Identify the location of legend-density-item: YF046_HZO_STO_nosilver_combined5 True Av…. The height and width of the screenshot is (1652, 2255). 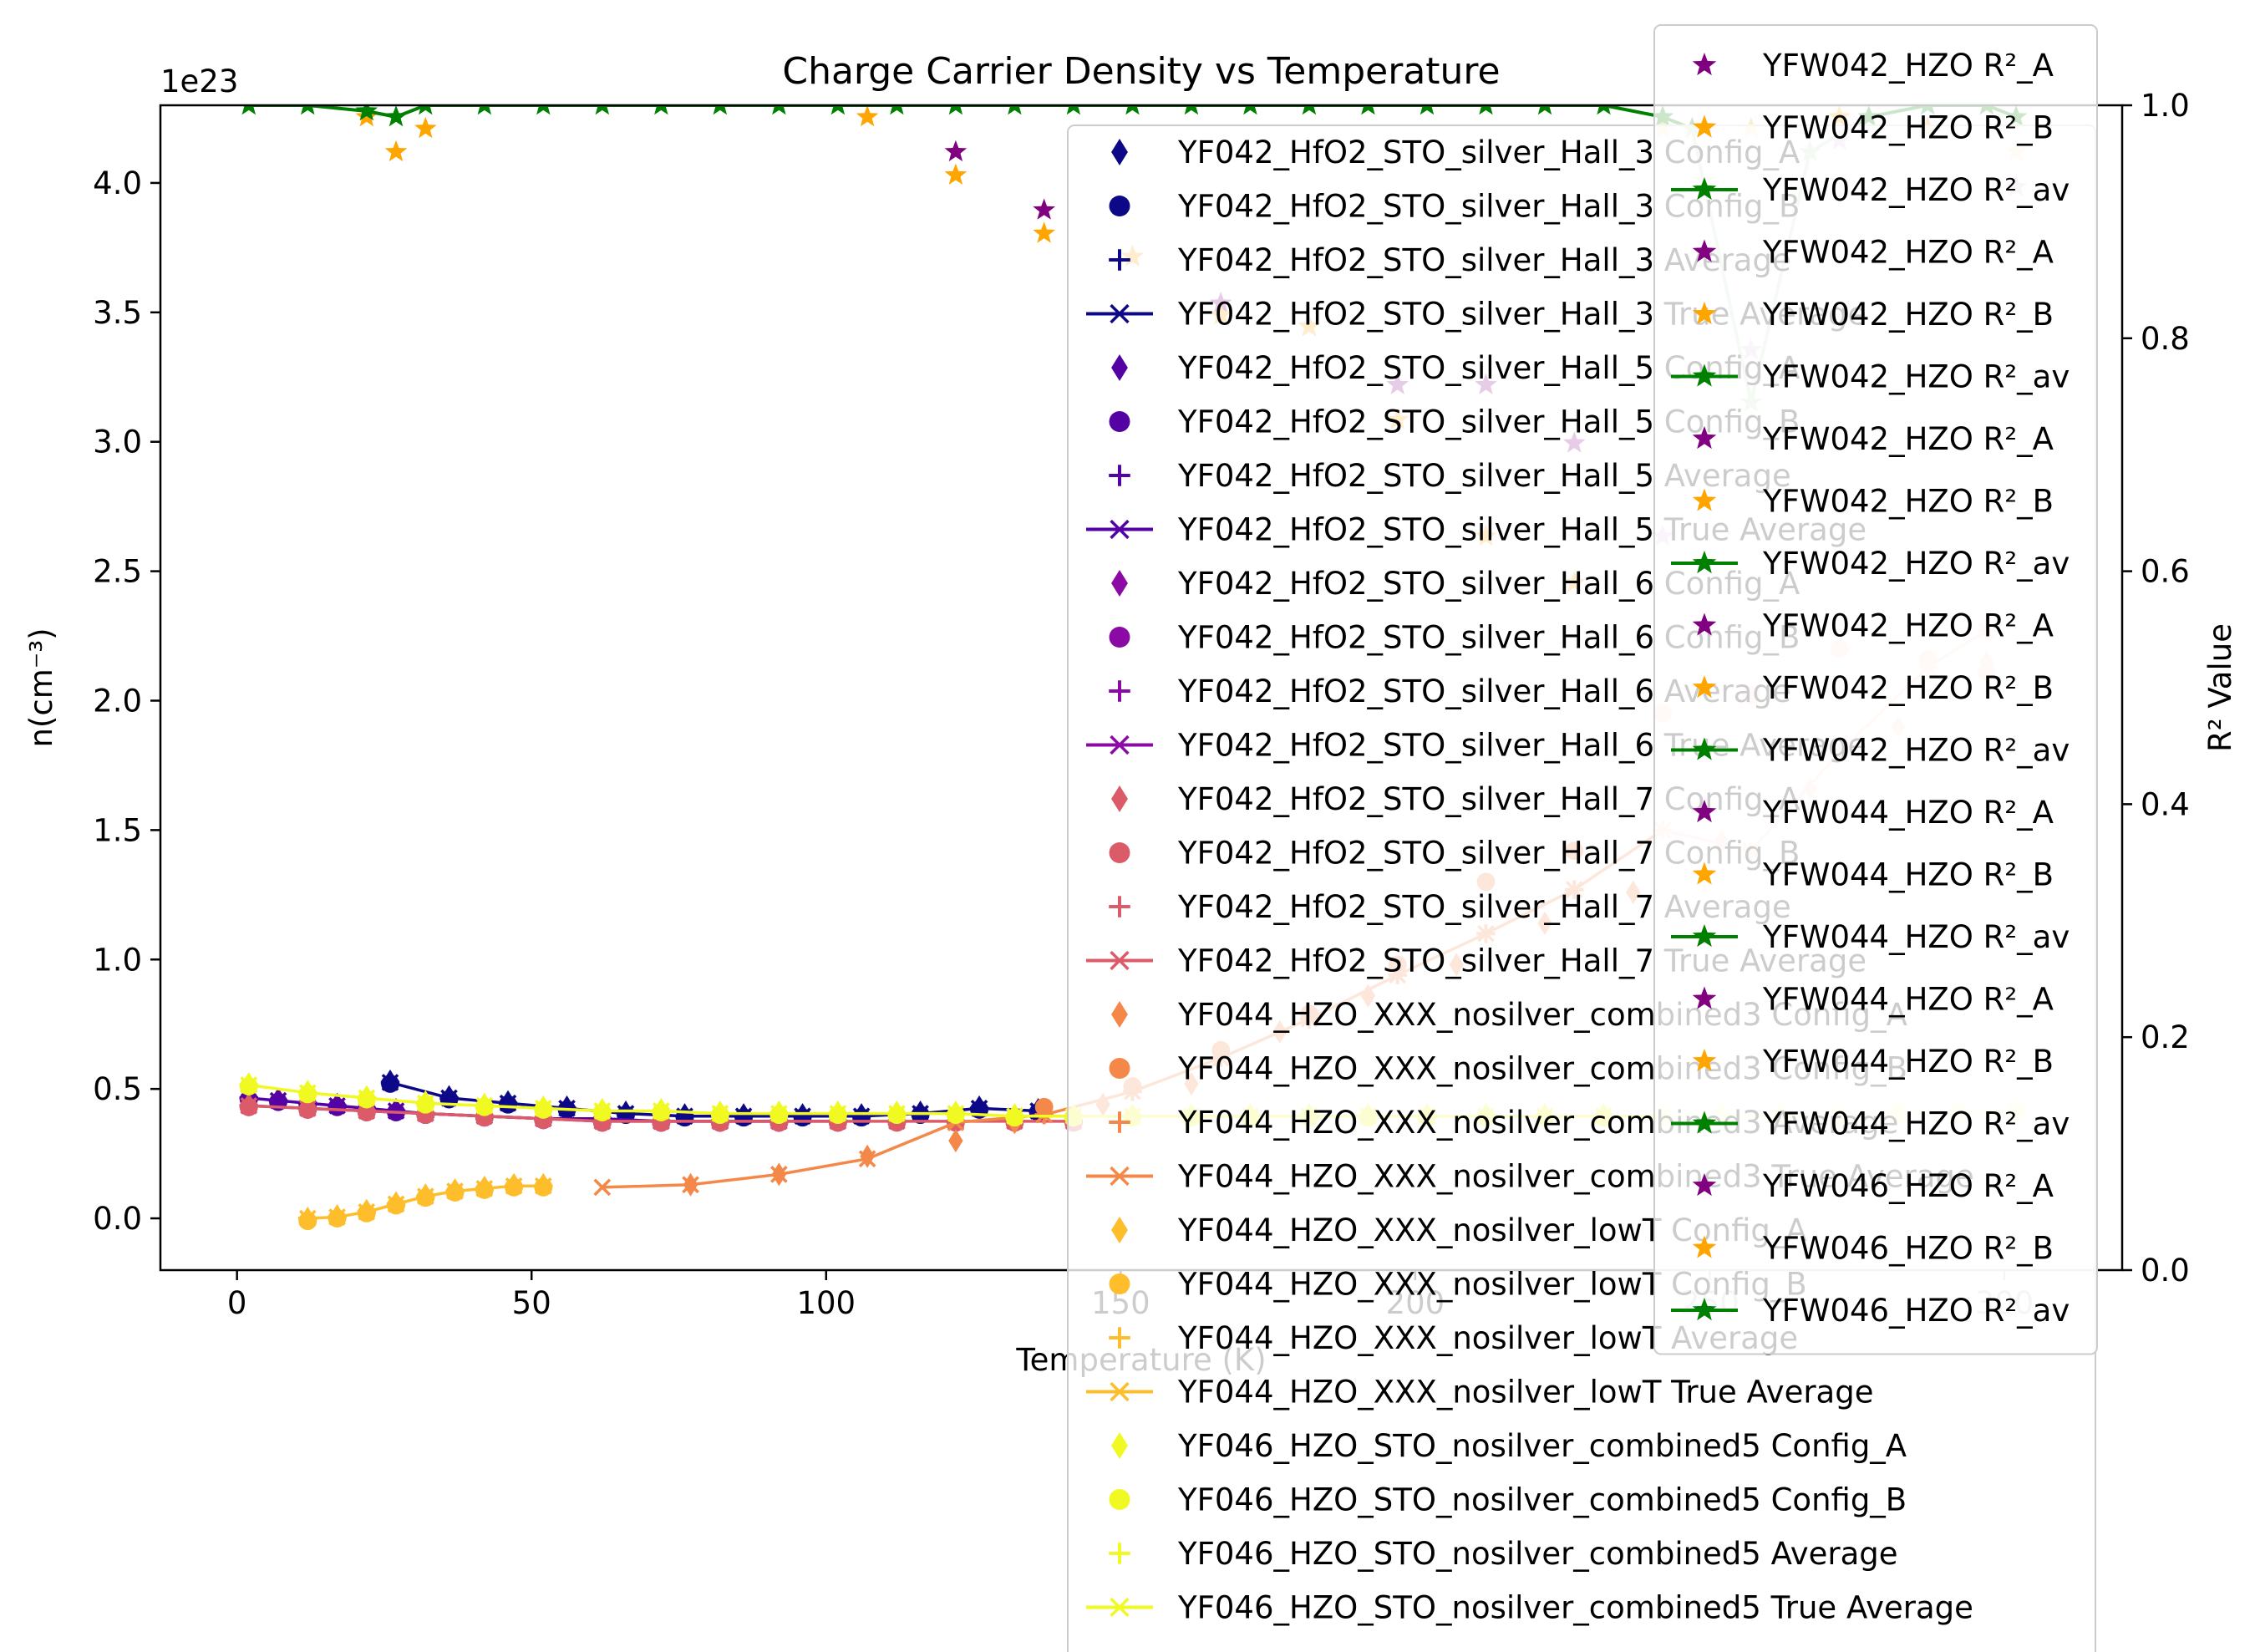
(1529, 1608).